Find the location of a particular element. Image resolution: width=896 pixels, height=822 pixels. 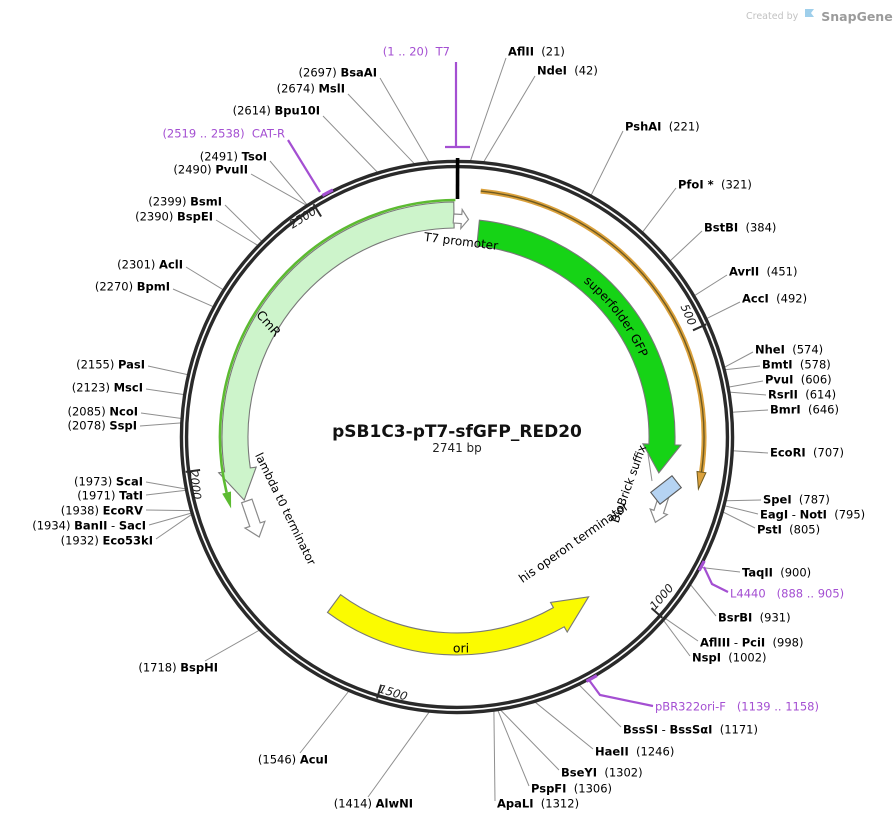

enzyme-label-psti: PstI (805) is located at coordinates (789, 529).